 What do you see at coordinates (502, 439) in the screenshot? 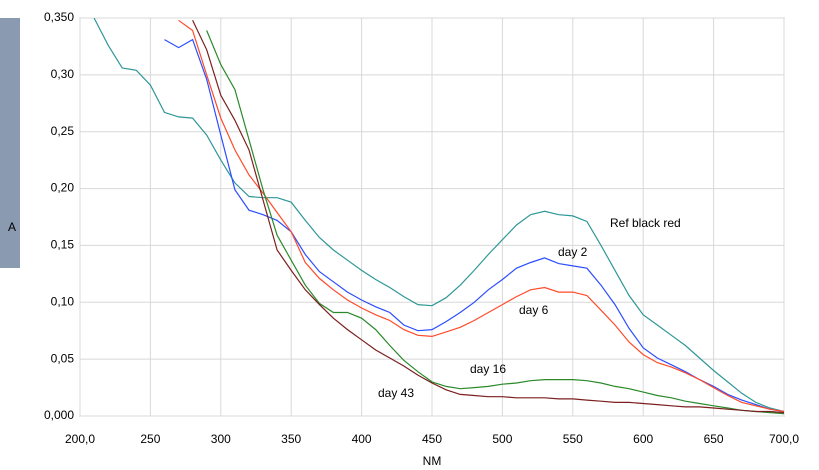
I see `x-tick-label: 500` at bounding box center [502, 439].